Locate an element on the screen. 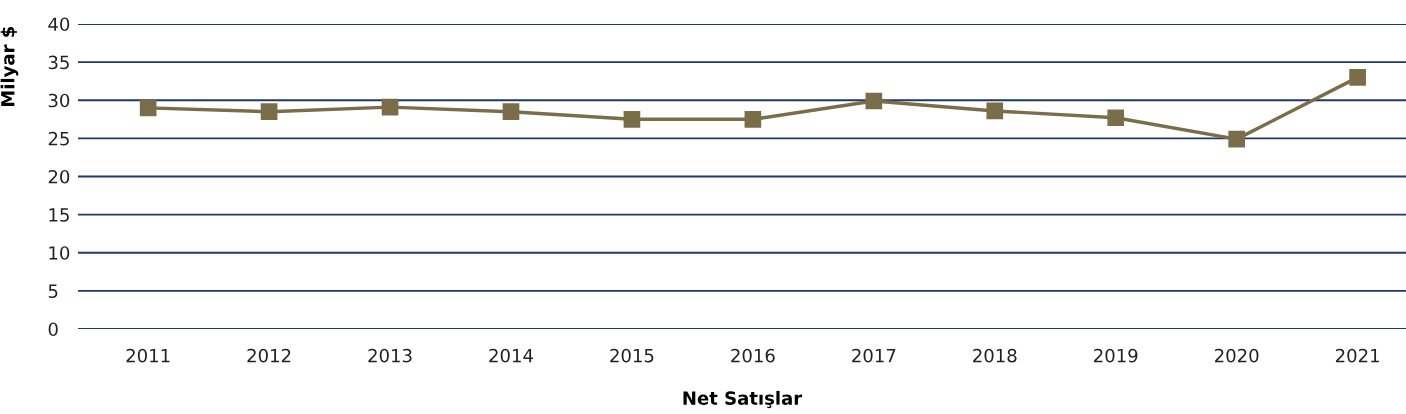 The height and width of the screenshot is (414, 1406). y-tick-label: 40 is located at coordinates (59, 24).